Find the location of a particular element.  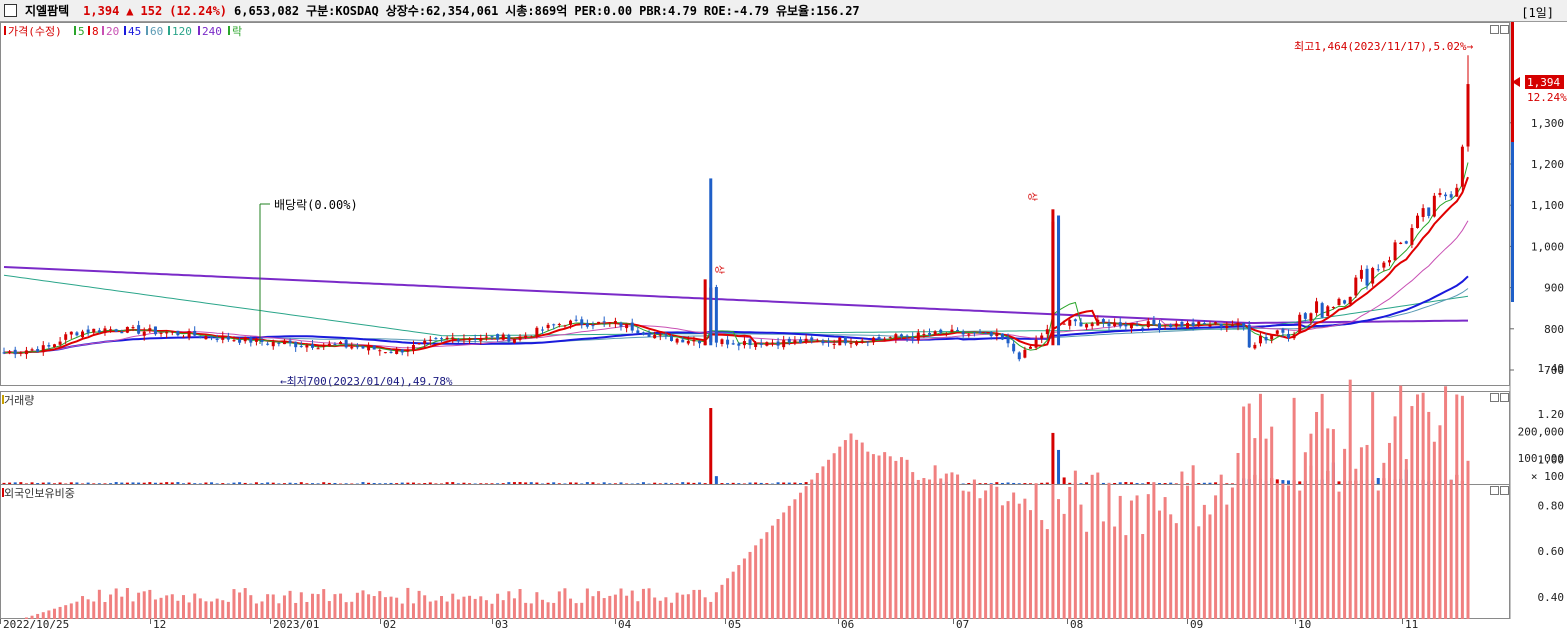

low-label: ←최저700(2023/01/04),49.78% is located at coordinates (366, 381).